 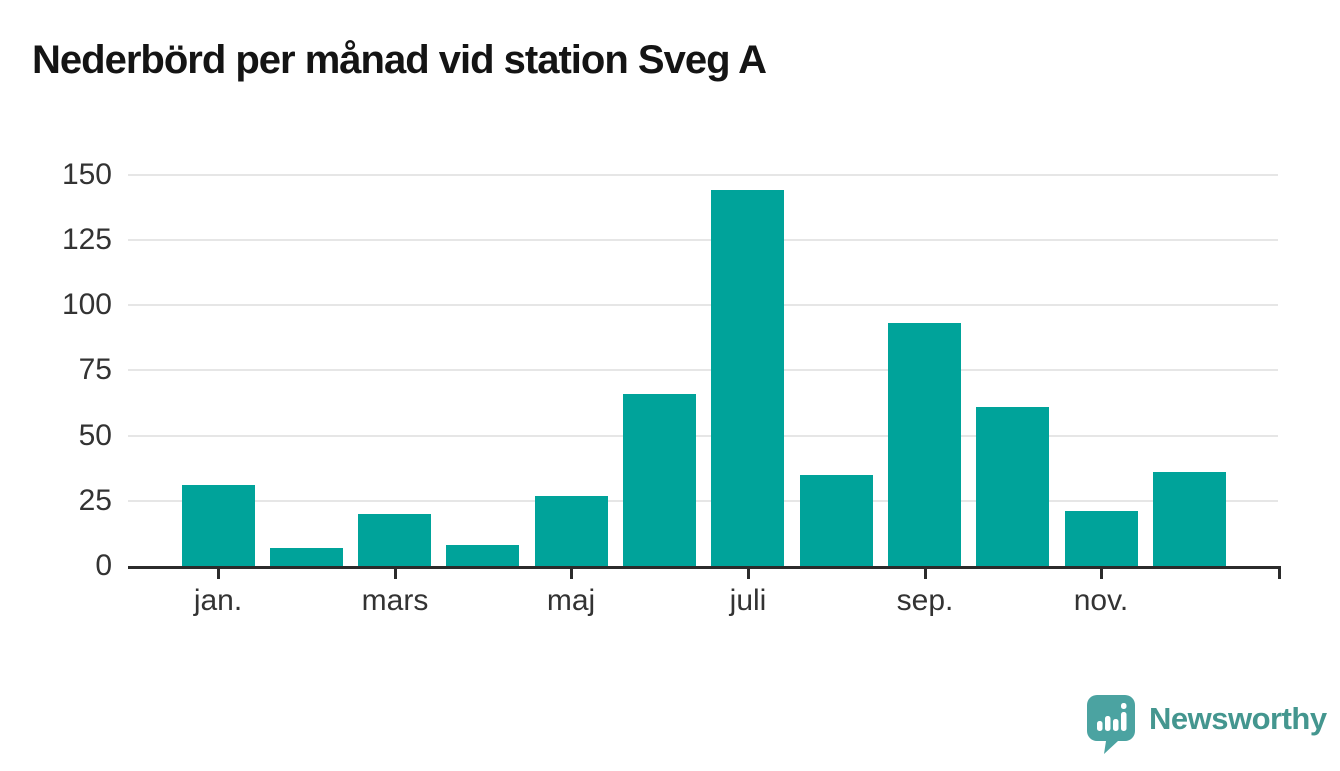 What do you see at coordinates (924, 444) in the screenshot?
I see `bar-sep` at bounding box center [924, 444].